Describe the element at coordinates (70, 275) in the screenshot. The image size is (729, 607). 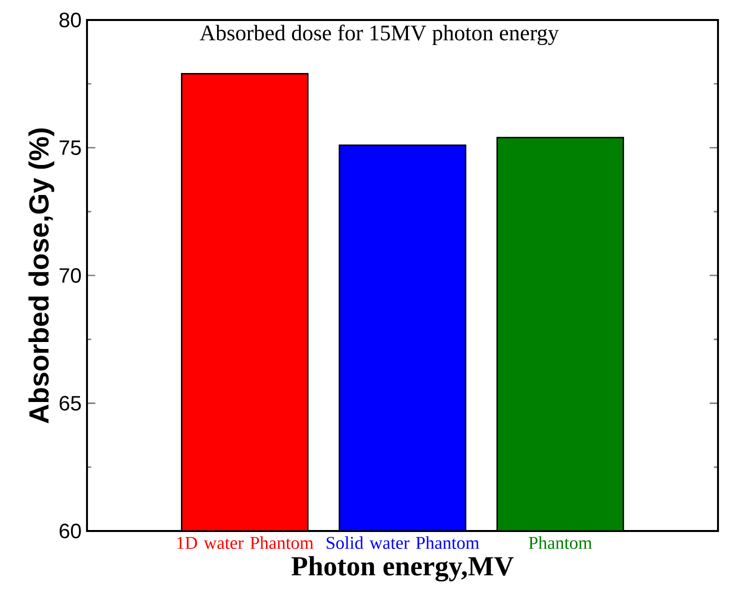
I see `y-tick-label: 70` at that location.